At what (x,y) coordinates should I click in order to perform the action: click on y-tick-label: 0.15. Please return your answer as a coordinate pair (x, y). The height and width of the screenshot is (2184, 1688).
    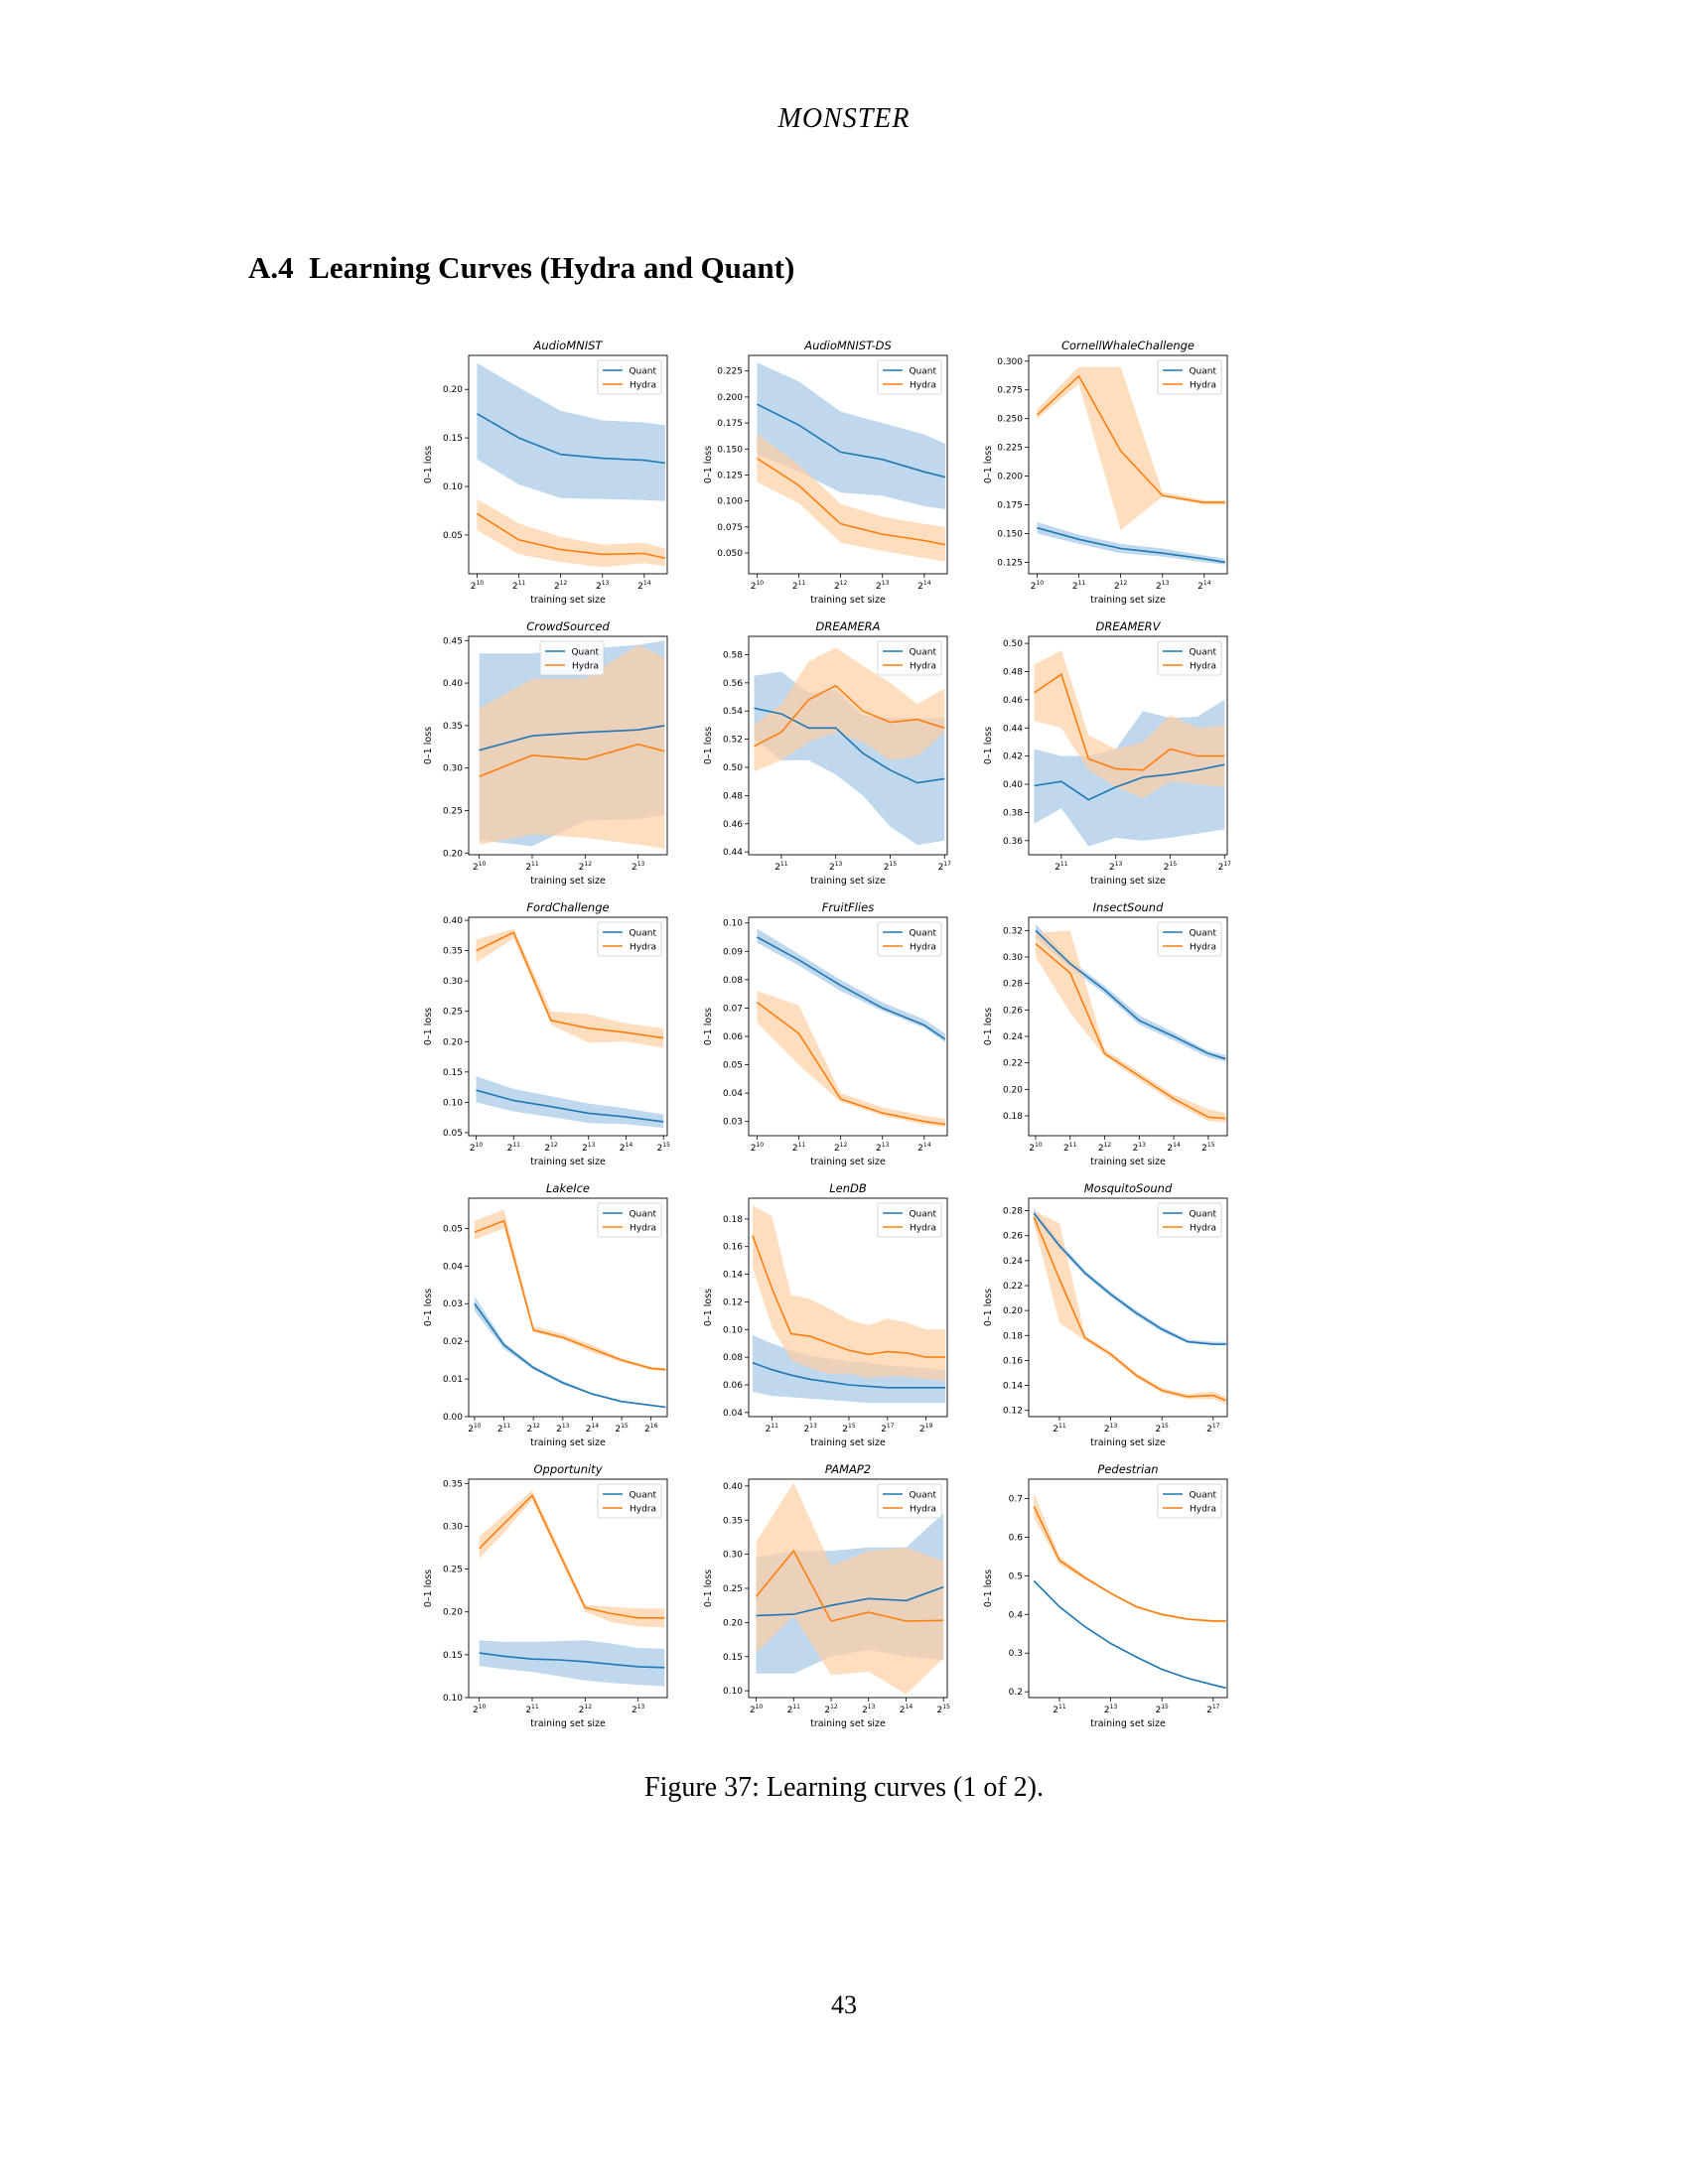
    Looking at the image, I should click on (453, 1073).